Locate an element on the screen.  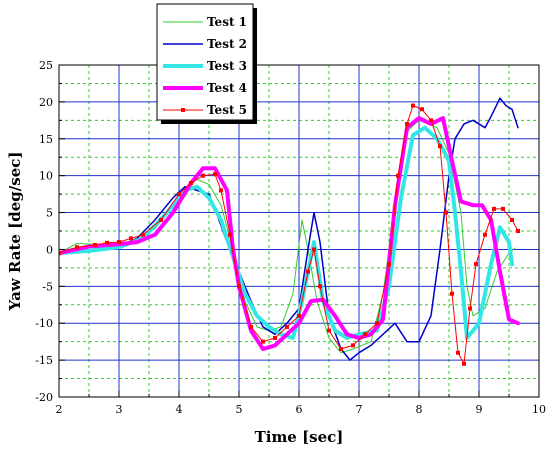
x-tick-label: 5 is located at coordinates (239, 409).